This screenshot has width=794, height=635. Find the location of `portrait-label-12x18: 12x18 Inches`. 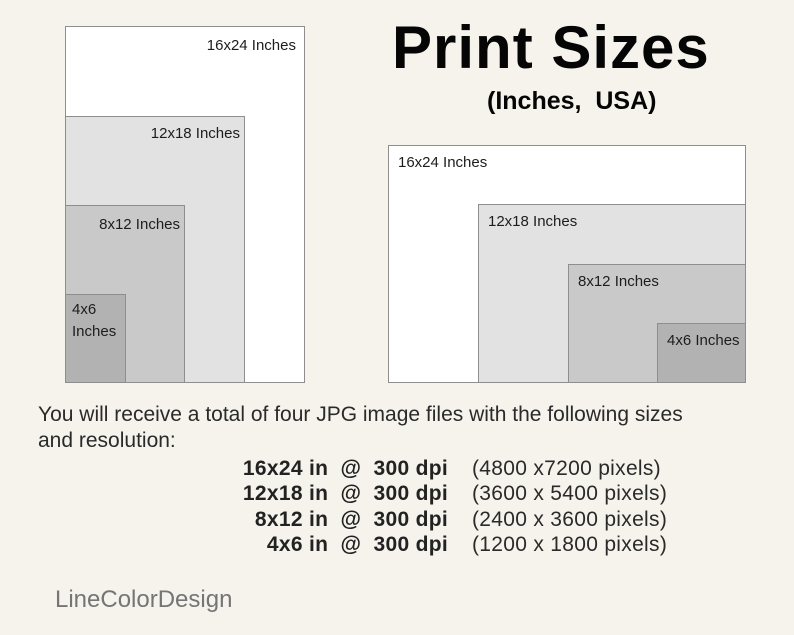

portrait-label-12x18: 12x18 Inches is located at coordinates (195, 133).